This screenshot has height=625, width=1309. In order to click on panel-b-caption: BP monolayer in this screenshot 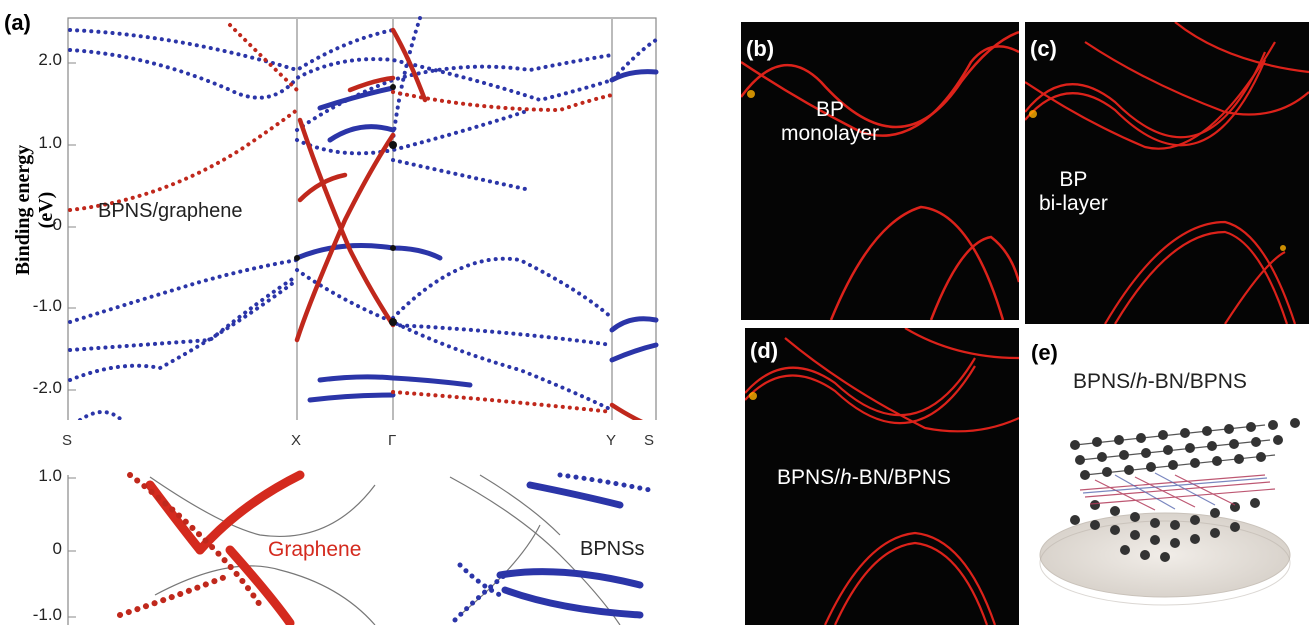, I will do `click(830, 122)`.